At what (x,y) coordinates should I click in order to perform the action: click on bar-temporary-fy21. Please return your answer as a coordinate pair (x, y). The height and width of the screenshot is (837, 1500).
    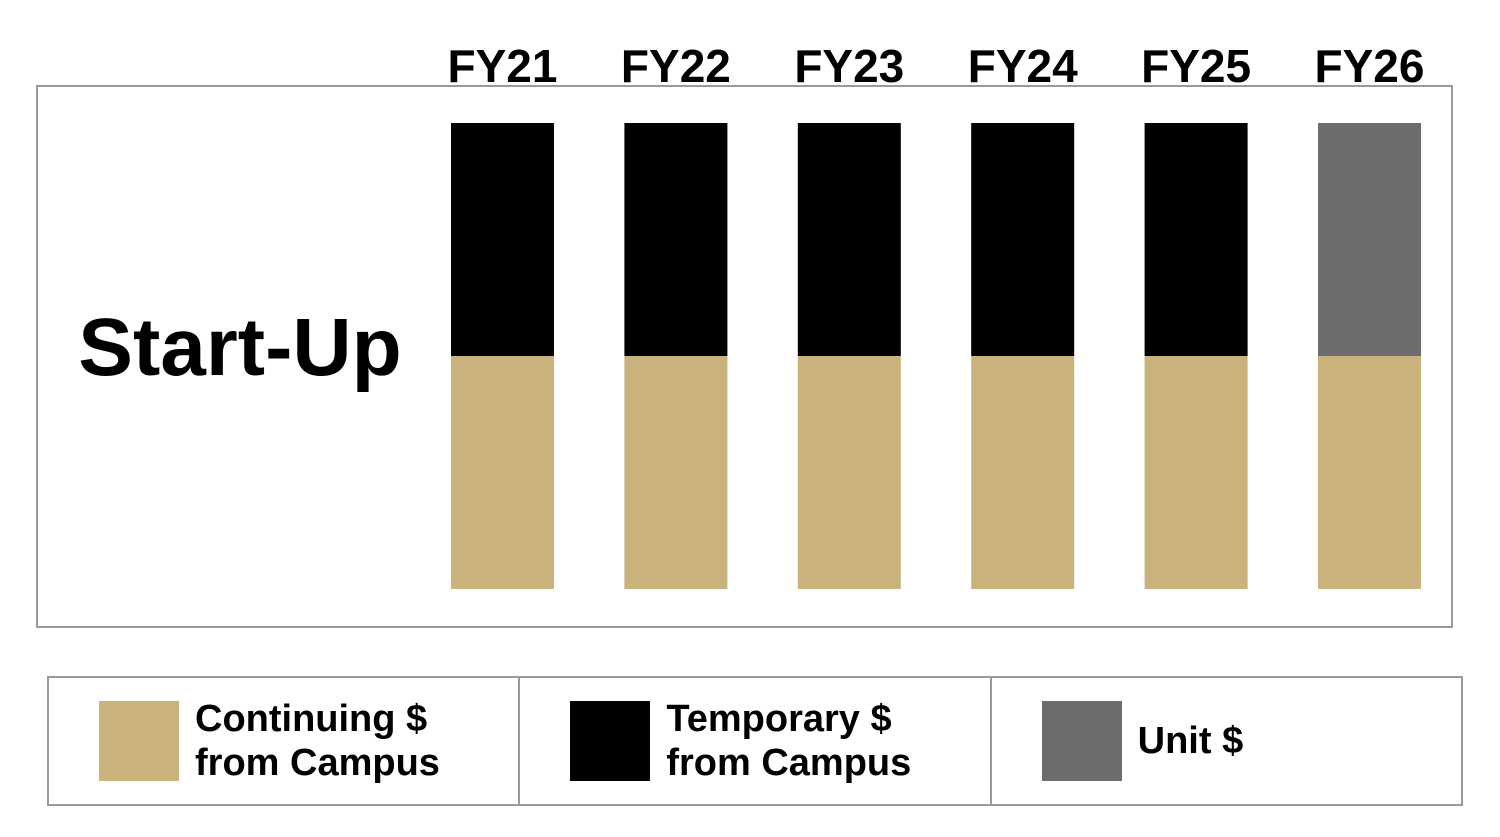
    Looking at the image, I should click on (502, 239).